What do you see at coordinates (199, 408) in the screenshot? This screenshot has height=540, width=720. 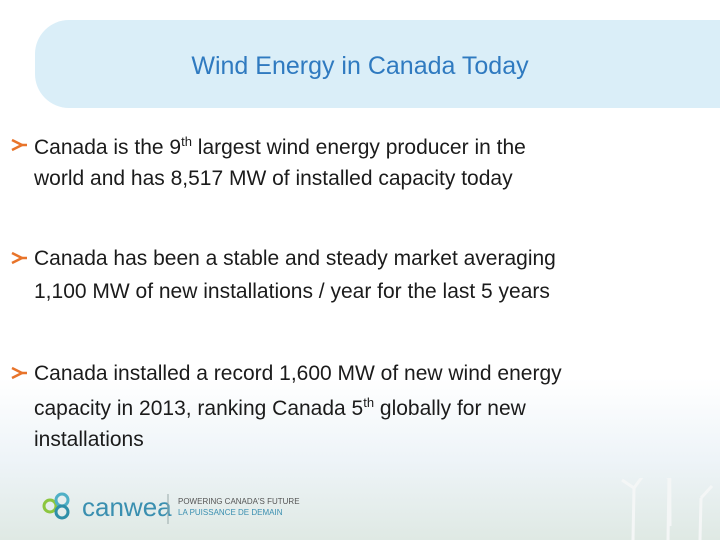 I see `text: capacity in 2013, ranking Canada 5` at bounding box center [199, 408].